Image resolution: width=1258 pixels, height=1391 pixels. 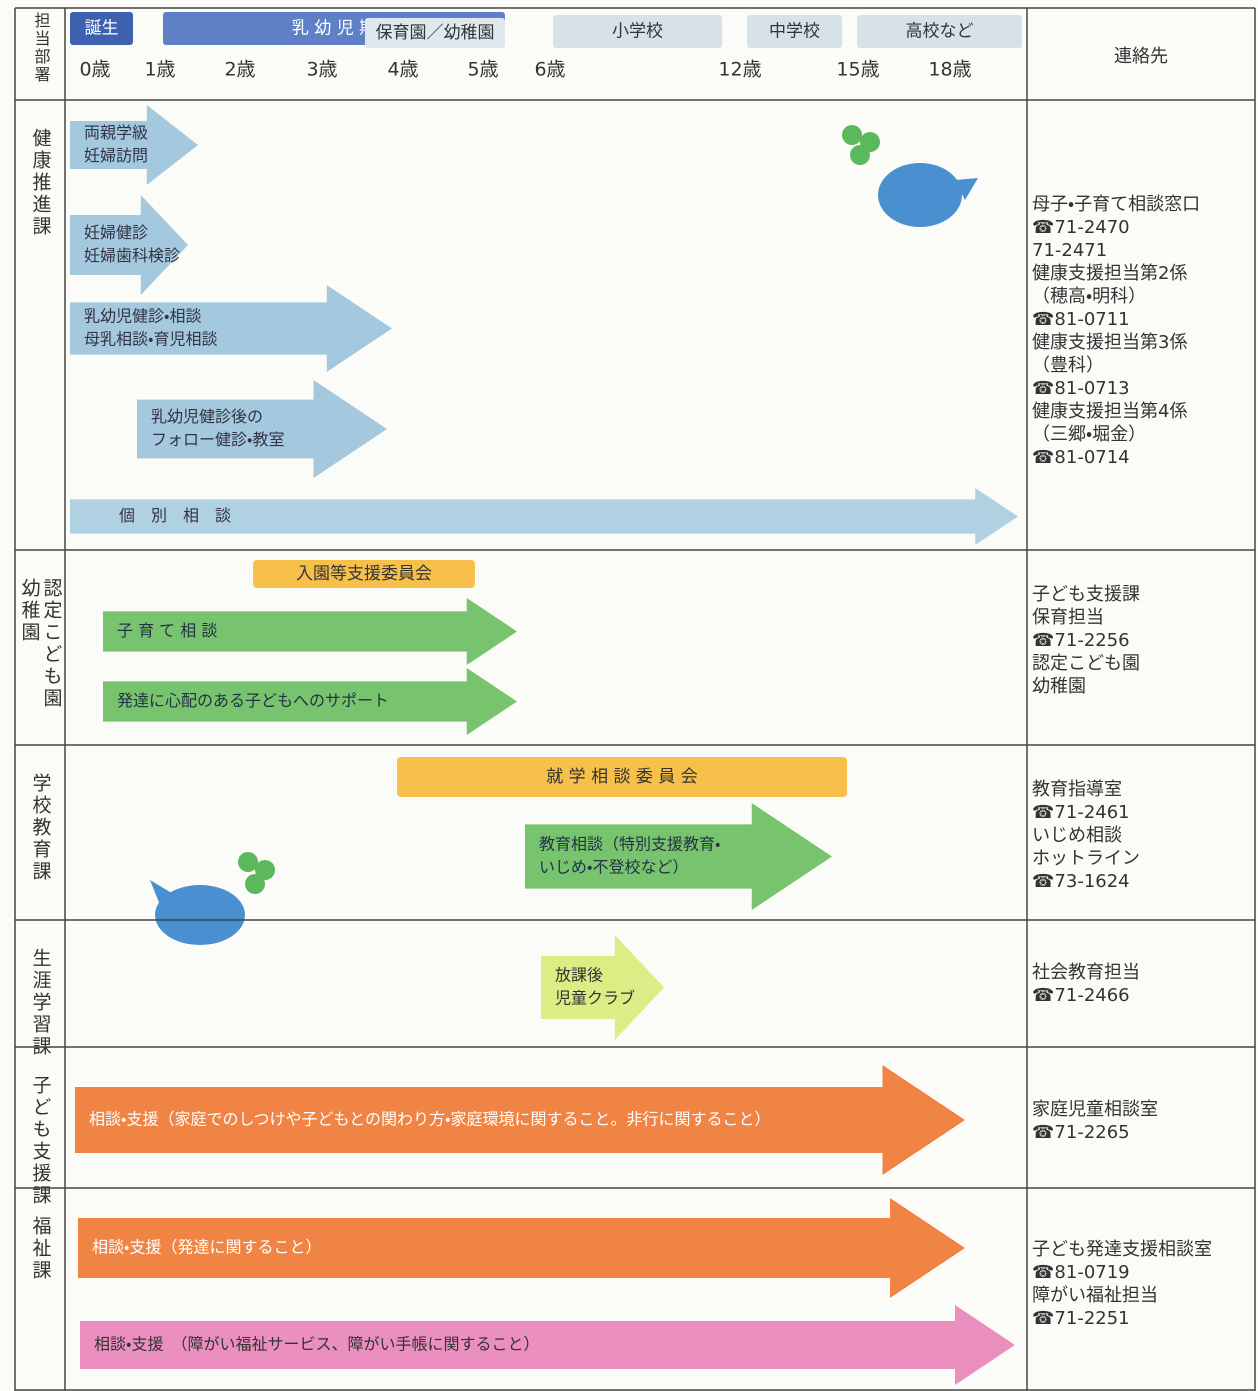 I want to click on banner-label: 入園等支援委員会, so click(x=364, y=574).